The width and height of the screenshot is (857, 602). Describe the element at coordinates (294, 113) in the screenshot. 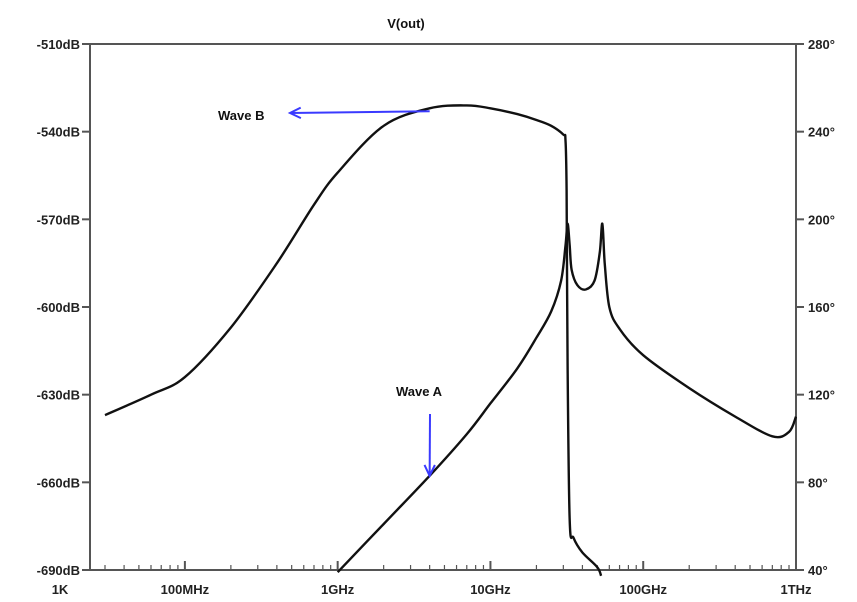

I see `wave-b-arrow-head` at that location.